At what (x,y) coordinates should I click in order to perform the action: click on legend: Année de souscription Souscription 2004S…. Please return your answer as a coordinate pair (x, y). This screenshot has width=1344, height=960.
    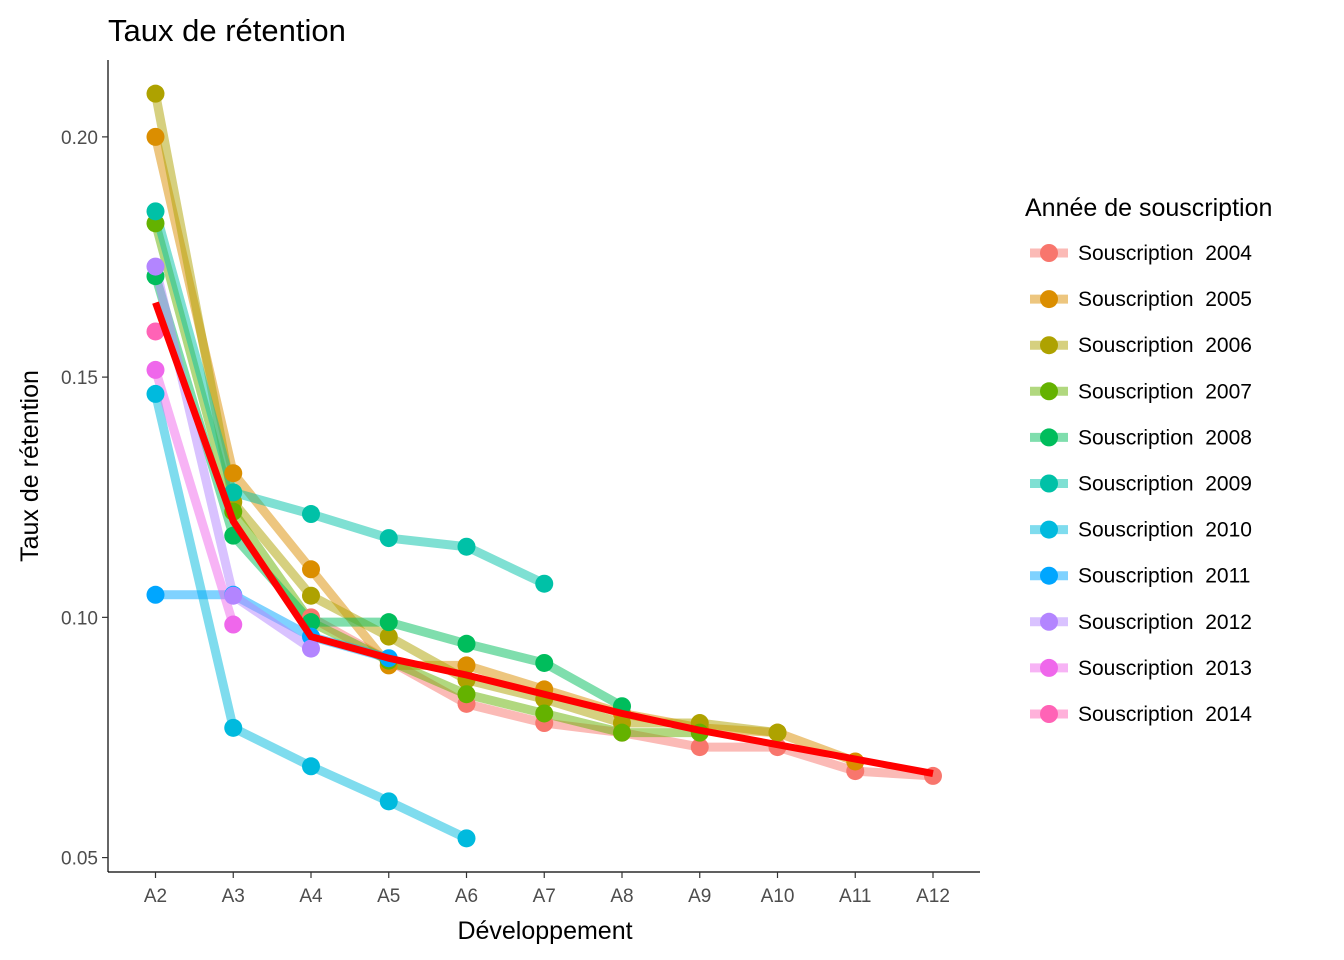
    Looking at the image, I should click on (1148, 460).